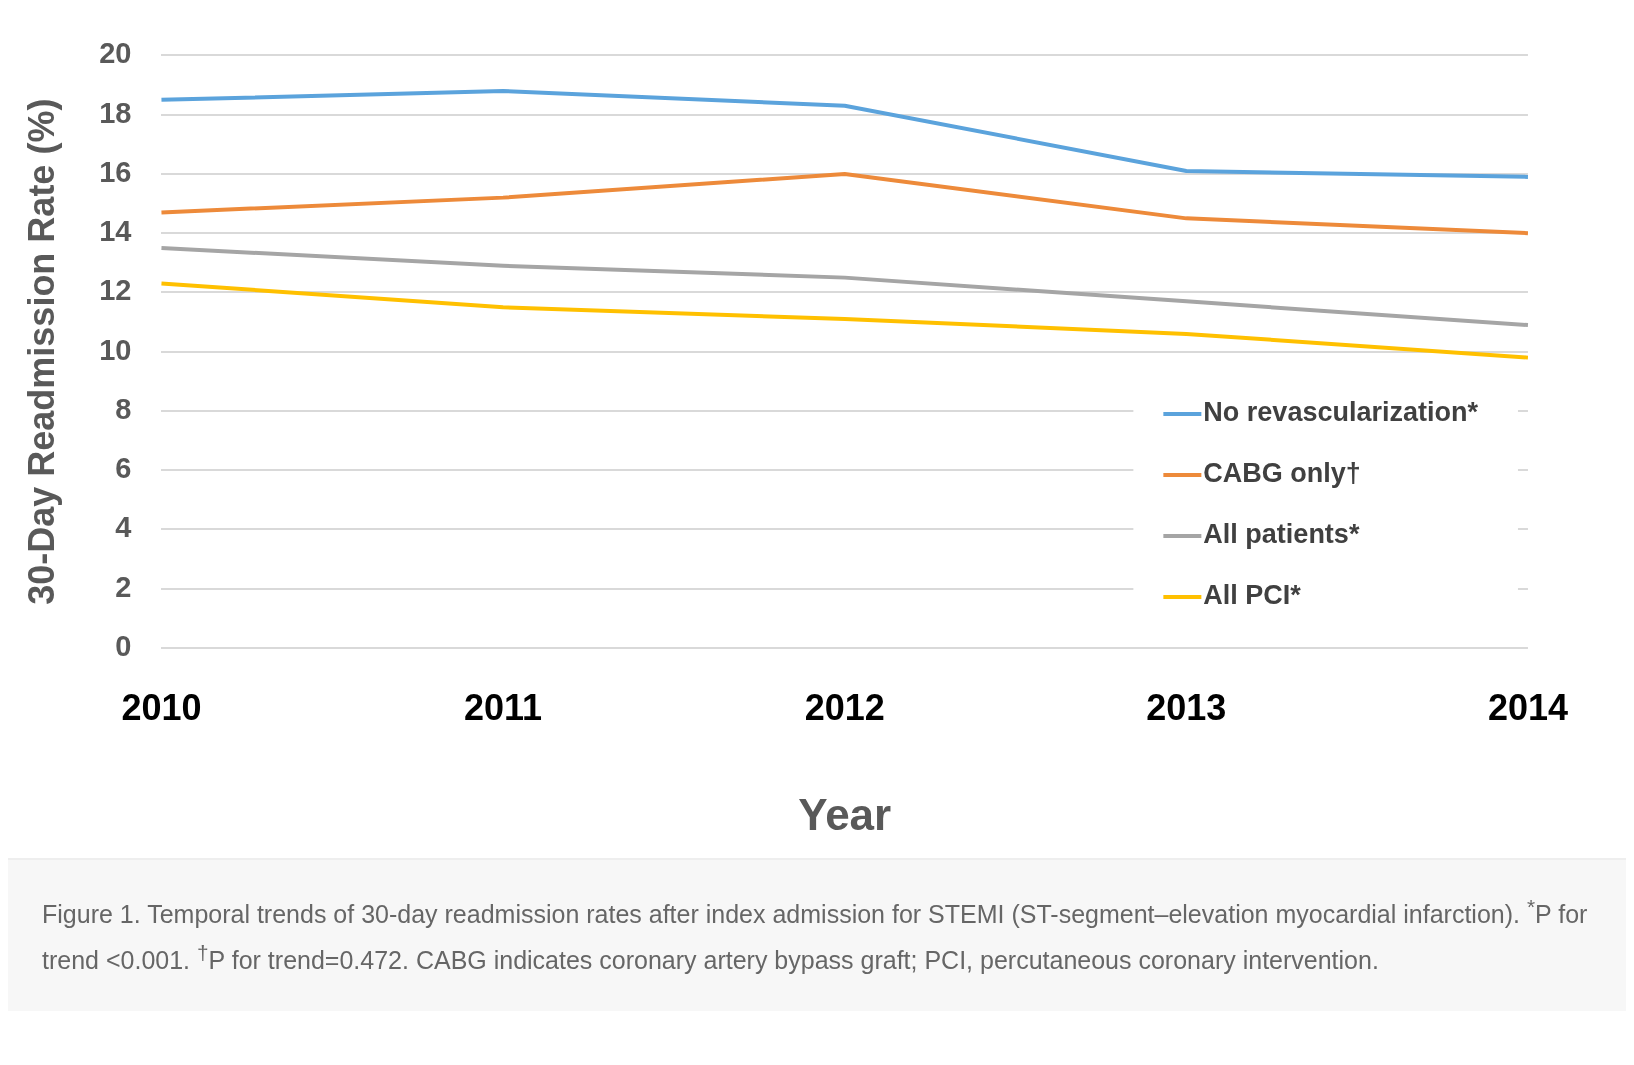 Image resolution: width=1634 pixels, height=1065 pixels. Describe the element at coordinates (115, 290) in the screenshot. I see `y-tick-label: 12` at that location.